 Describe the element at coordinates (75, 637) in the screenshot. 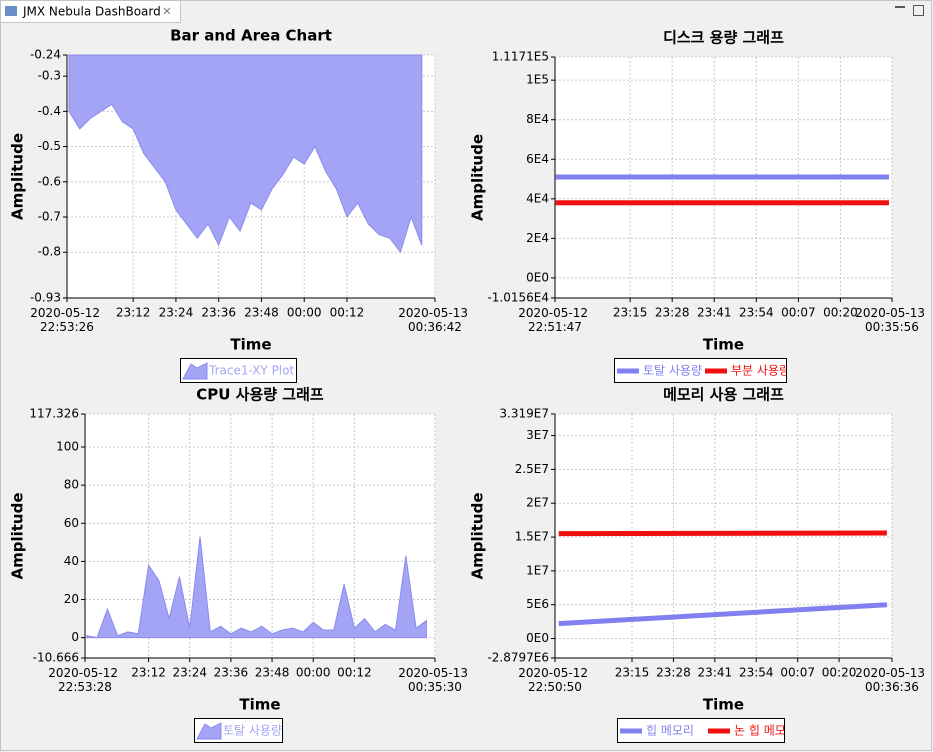

I see `y-tick-label: 0` at that location.